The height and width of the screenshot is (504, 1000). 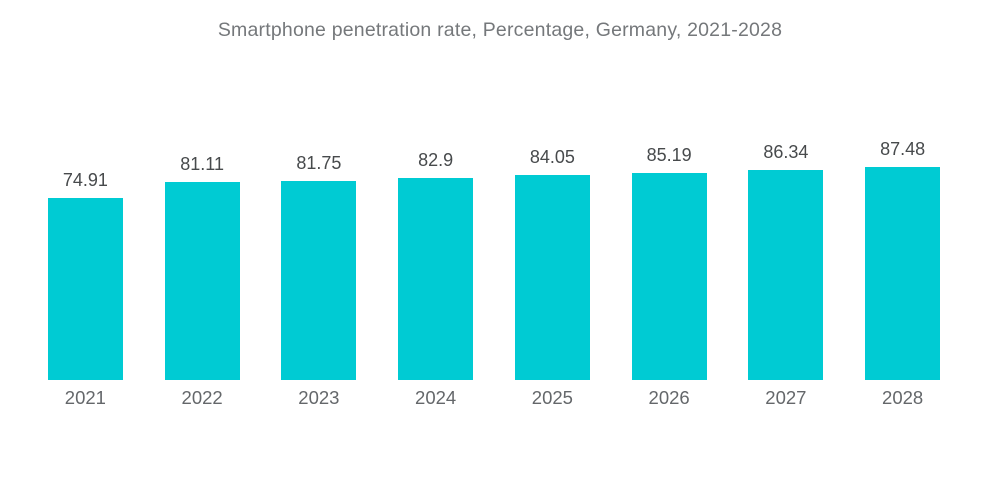 What do you see at coordinates (500, 394) in the screenshot?
I see `x-axis-labels: 2021 2022 2023 2024 2025 2026 2027 2028` at bounding box center [500, 394].